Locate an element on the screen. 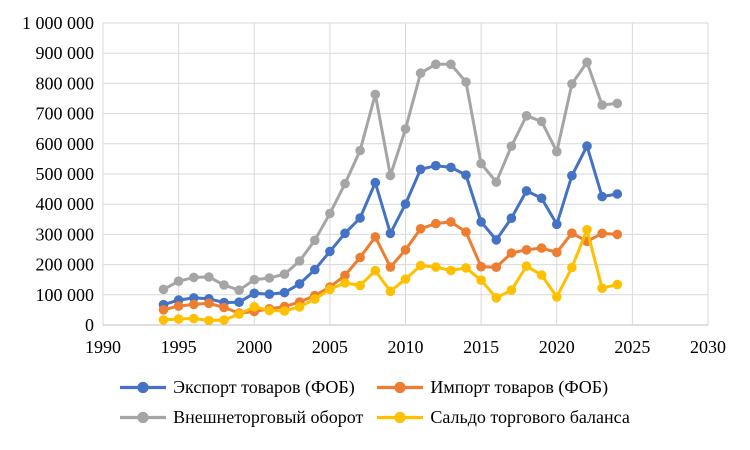 Image resolution: width=750 pixels, height=450 pixels. series-balance is located at coordinates (390, 275).